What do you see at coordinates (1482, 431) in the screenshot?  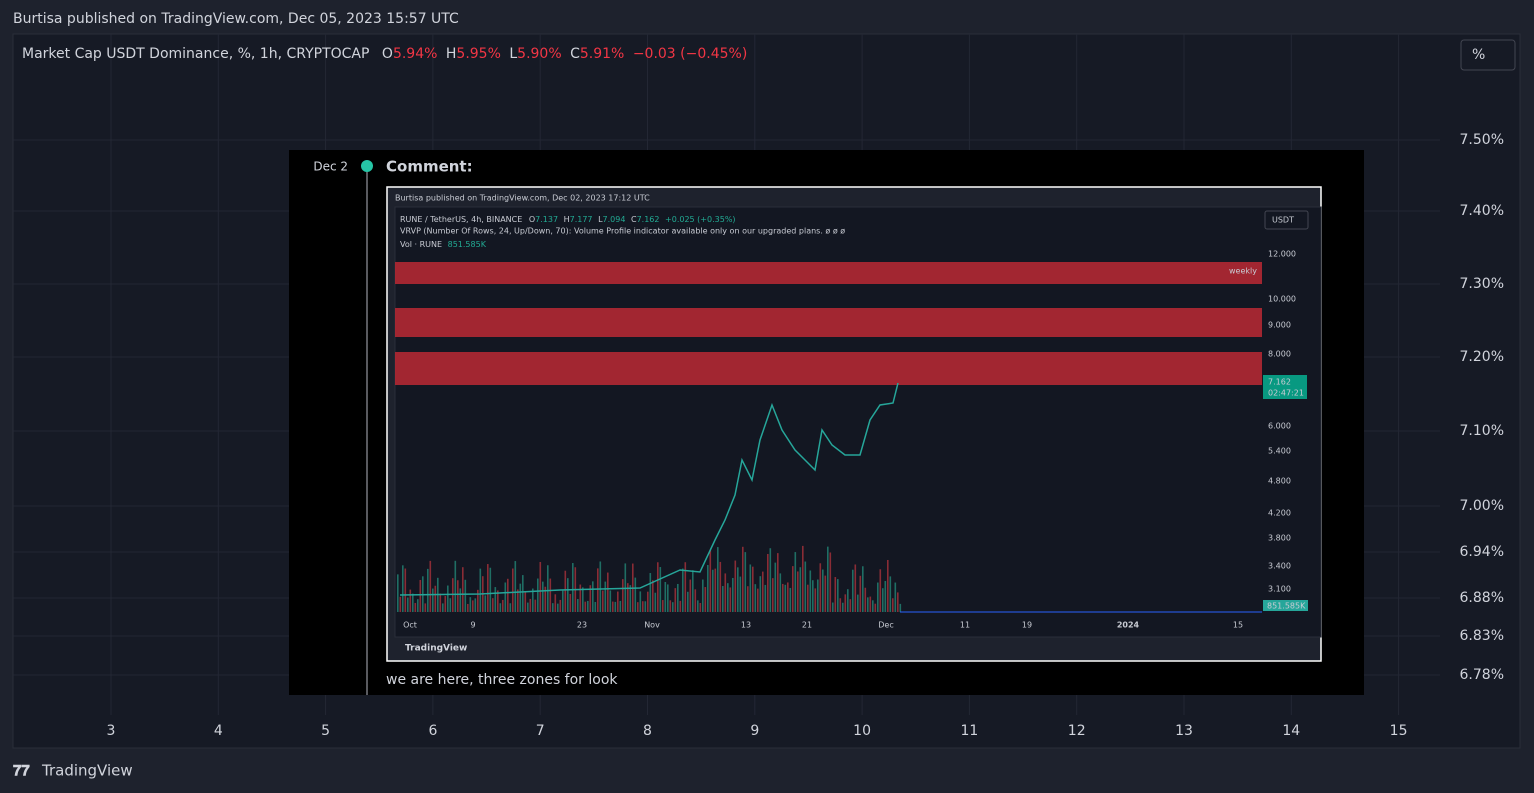 I see `price-axis-label: 7.10%` at bounding box center [1482, 431].